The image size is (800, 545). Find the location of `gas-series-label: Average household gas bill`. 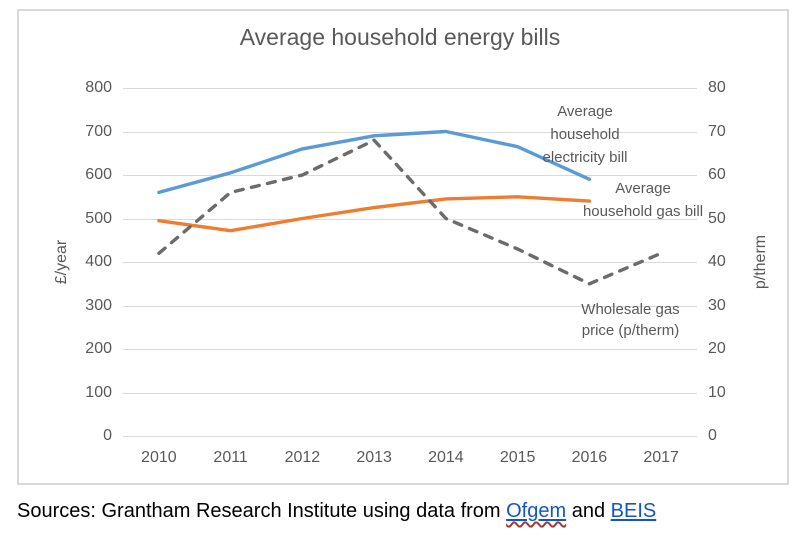

gas-series-label: Average household gas bill is located at coordinates (643, 200).